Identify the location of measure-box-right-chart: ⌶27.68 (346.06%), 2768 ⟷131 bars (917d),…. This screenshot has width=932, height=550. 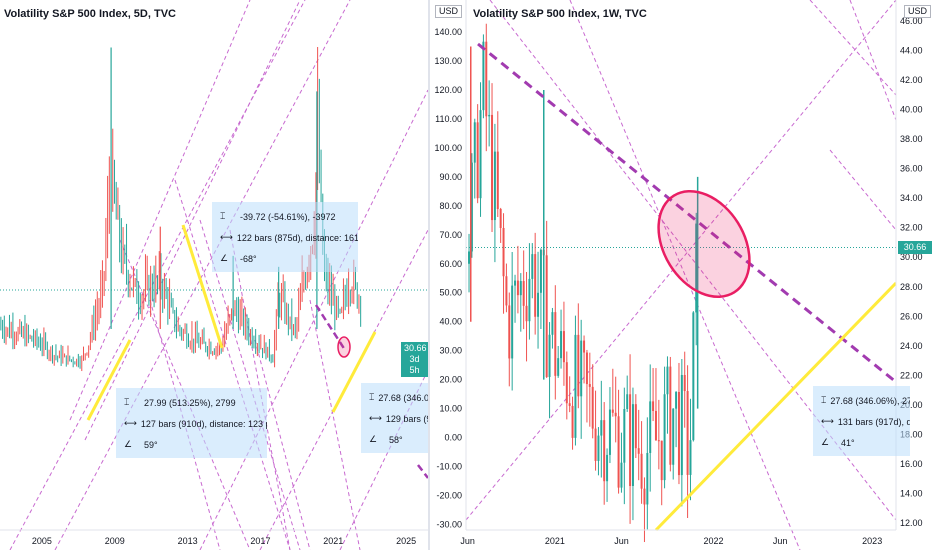
(861, 421).